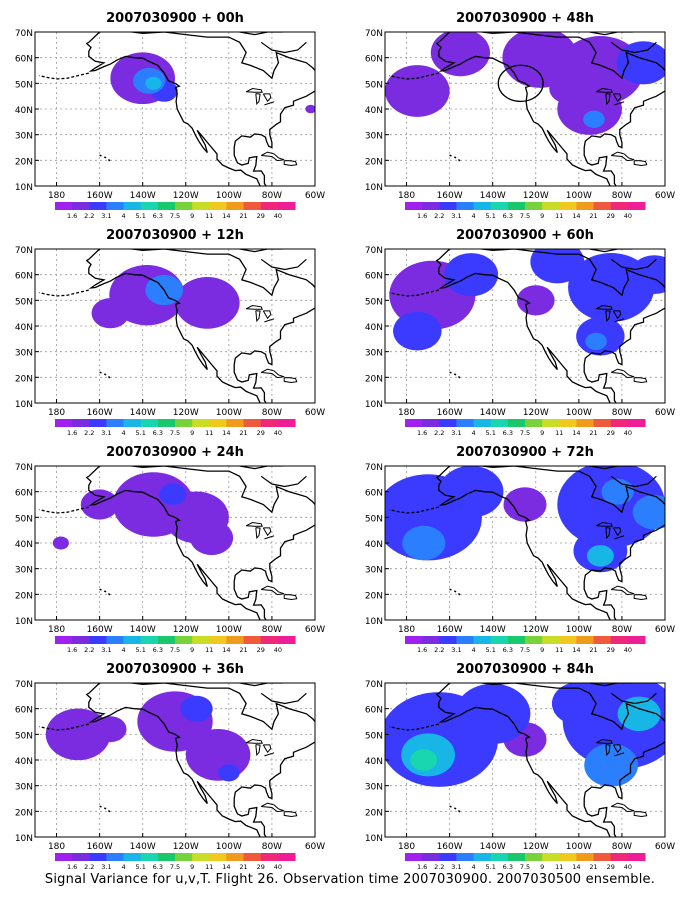 The width and height of the screenshot is (700, 900). Describe the element at coordinates (124, 650) in the screenshot. I see `colorbar-label: 4` at that location.